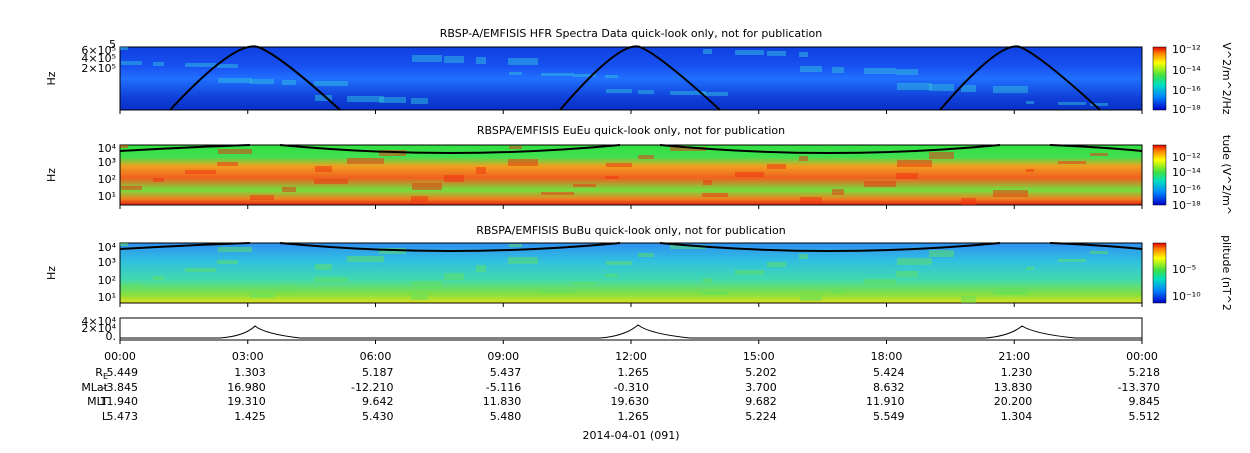 This screenshot has height=453, width=1250. I want to click on row-label-text: L, so click(105, 416).